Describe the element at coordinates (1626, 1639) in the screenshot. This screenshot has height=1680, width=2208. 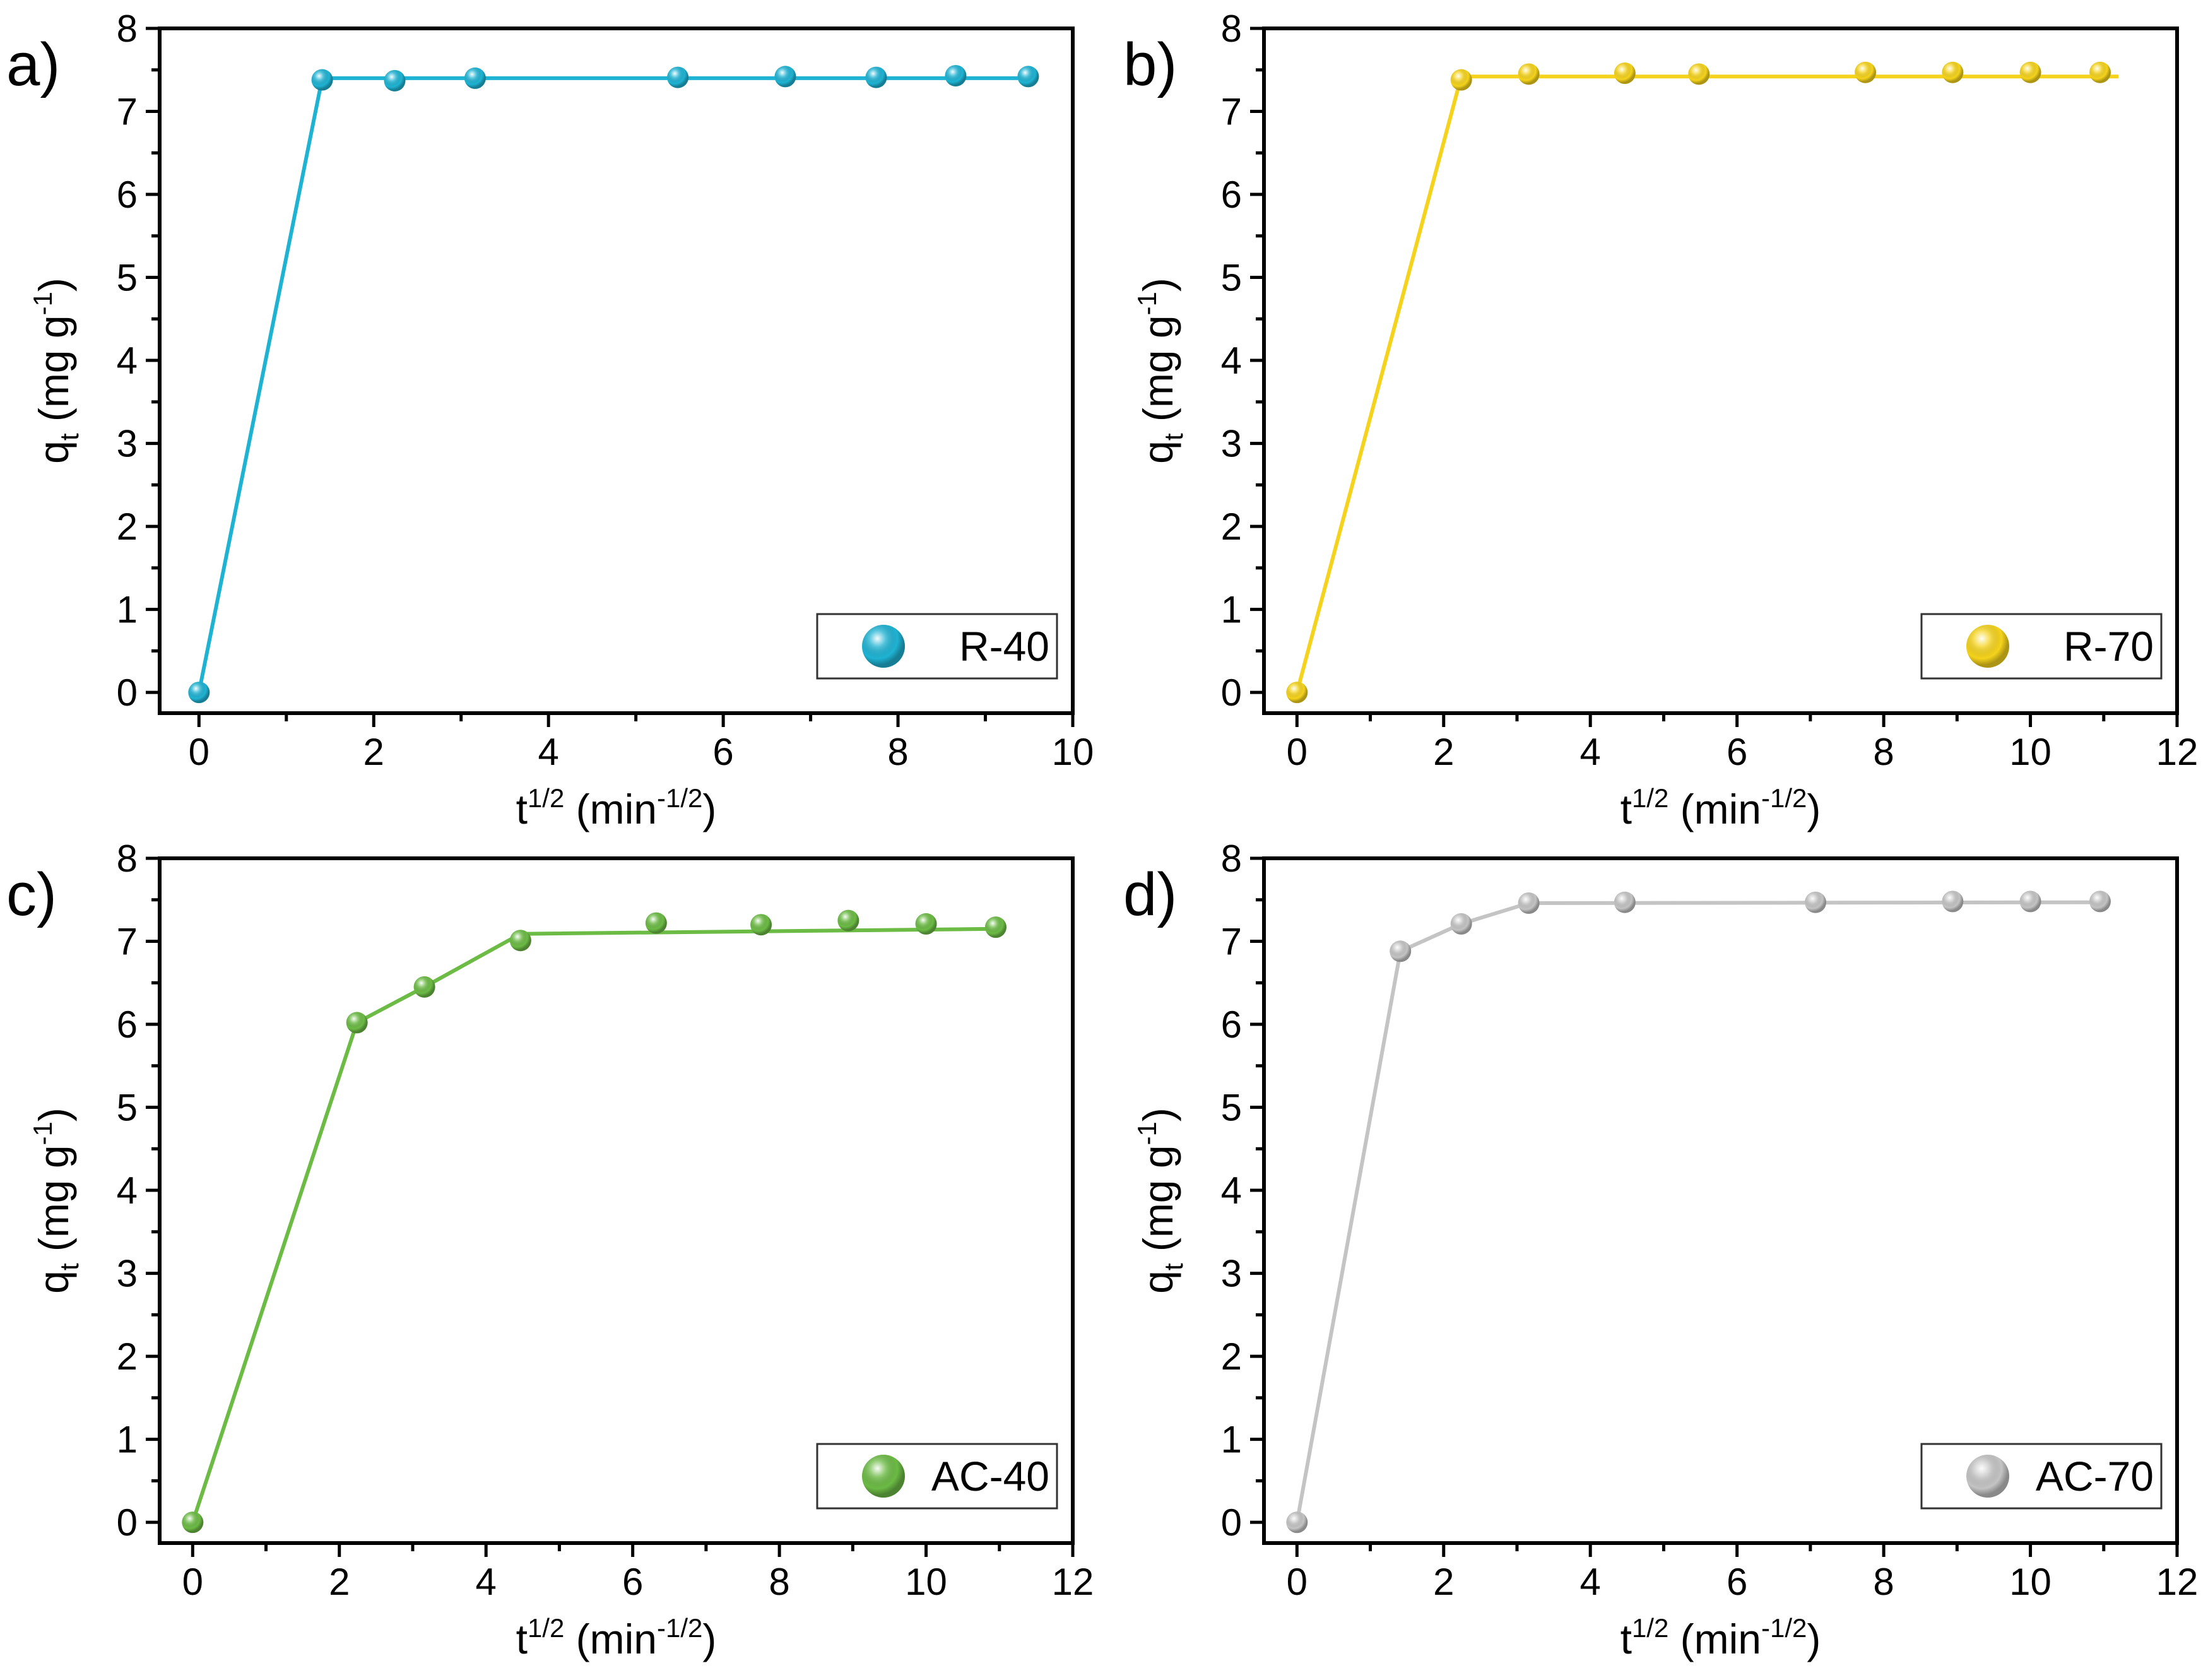
I see `x-axis-title-part: t` at that location.